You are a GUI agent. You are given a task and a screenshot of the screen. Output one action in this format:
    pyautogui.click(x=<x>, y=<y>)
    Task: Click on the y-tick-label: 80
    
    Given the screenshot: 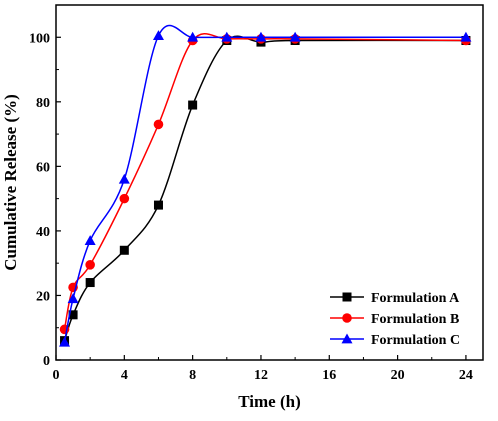 What is the action you would take?
    pyautogui.click(x=43, y=103)
    